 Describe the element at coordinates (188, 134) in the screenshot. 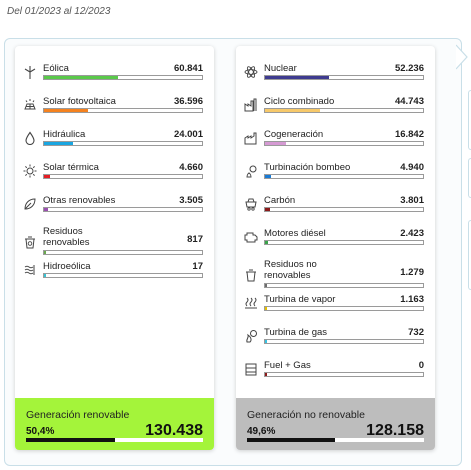

I see `source-value: 24.001` at that location.